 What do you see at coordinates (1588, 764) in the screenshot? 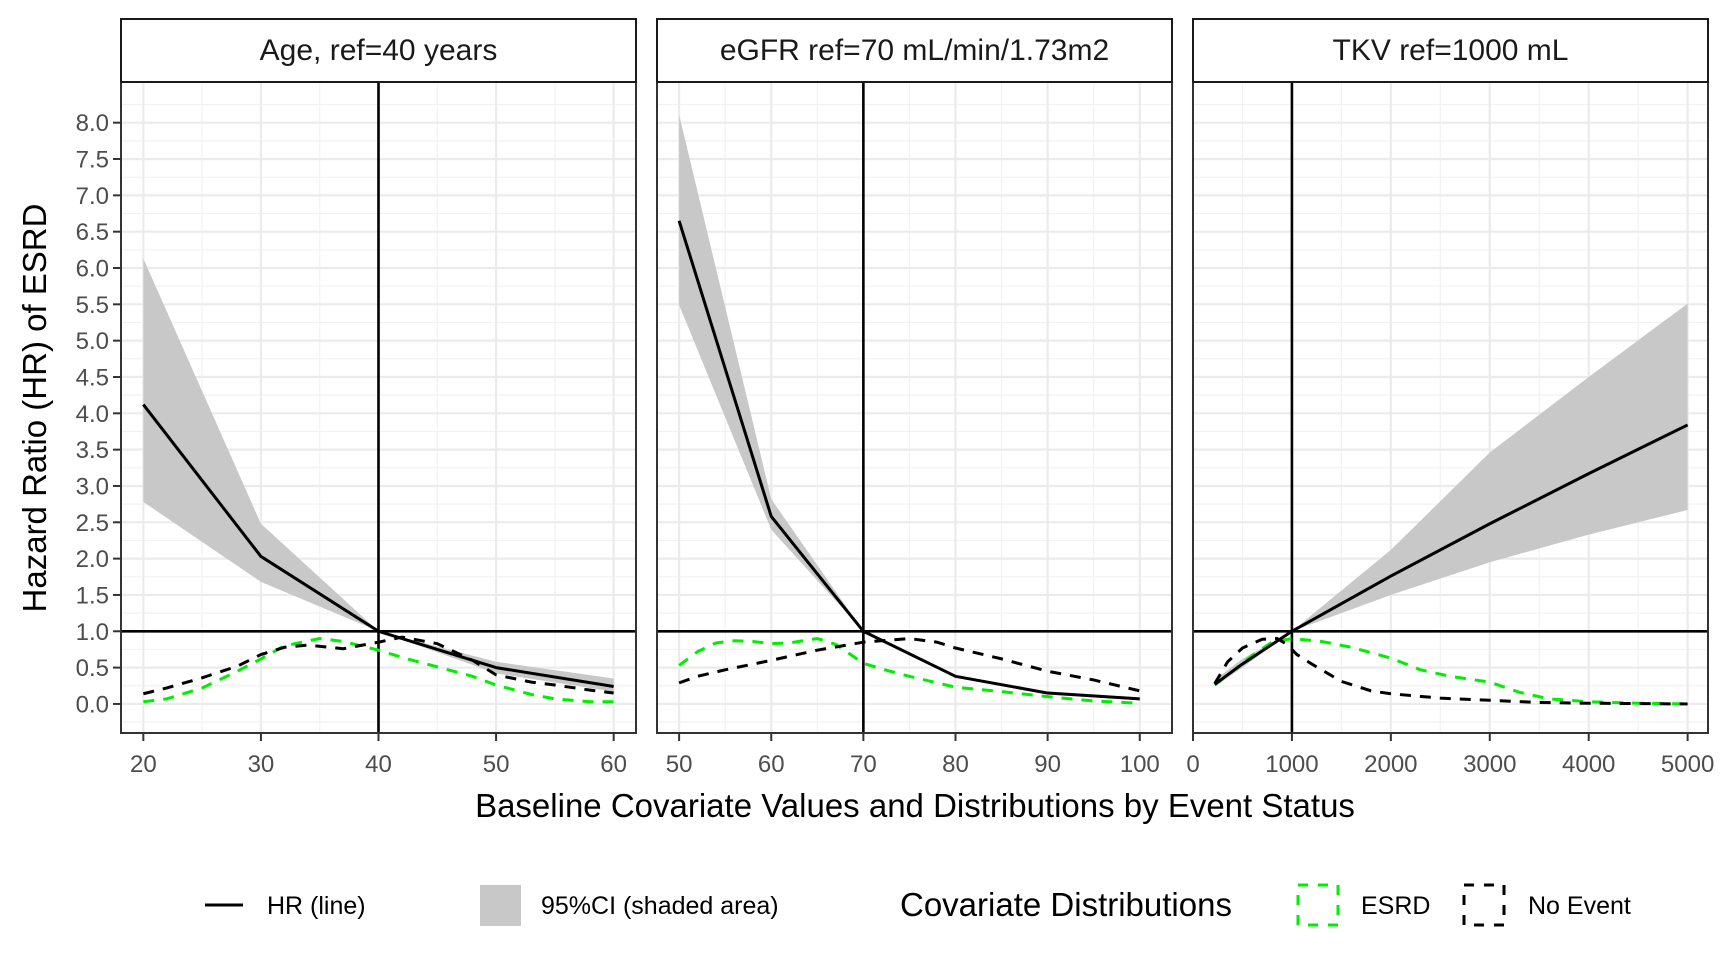
I see `x-tick-label: 4000` at bounding box center [1588, 764].